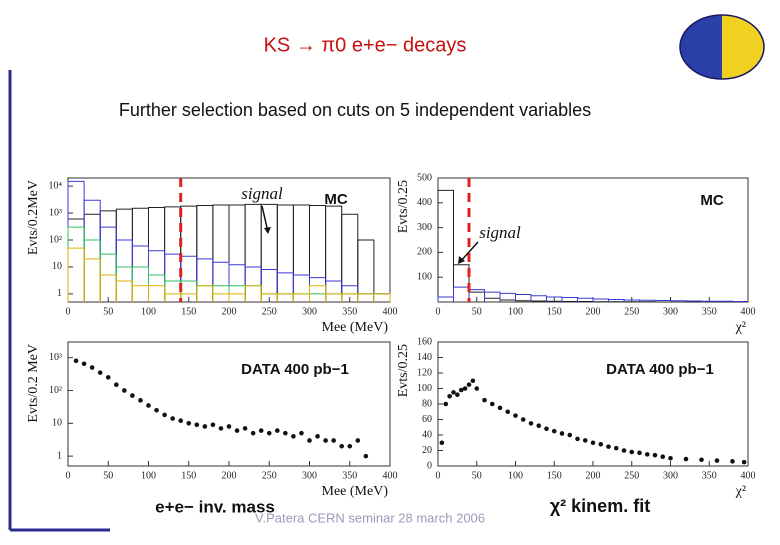 Image resolution: width=780 pixels, height=545 pixels. What do you see at coordinates (335, 199) in the screenshot?
I see `annotation: MC` at bounding box center [335, 199].